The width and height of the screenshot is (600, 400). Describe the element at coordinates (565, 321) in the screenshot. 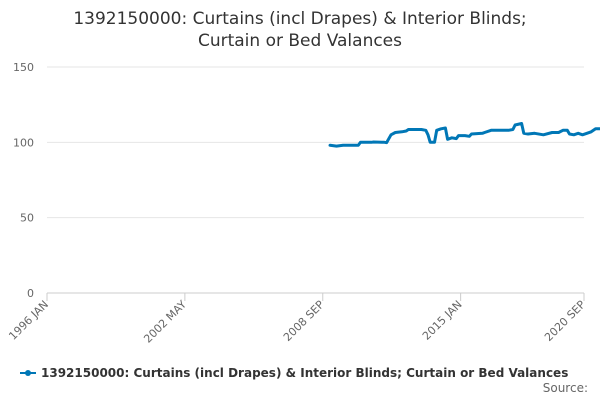

I see `x-tick-label: 2020 SEP` at that location.